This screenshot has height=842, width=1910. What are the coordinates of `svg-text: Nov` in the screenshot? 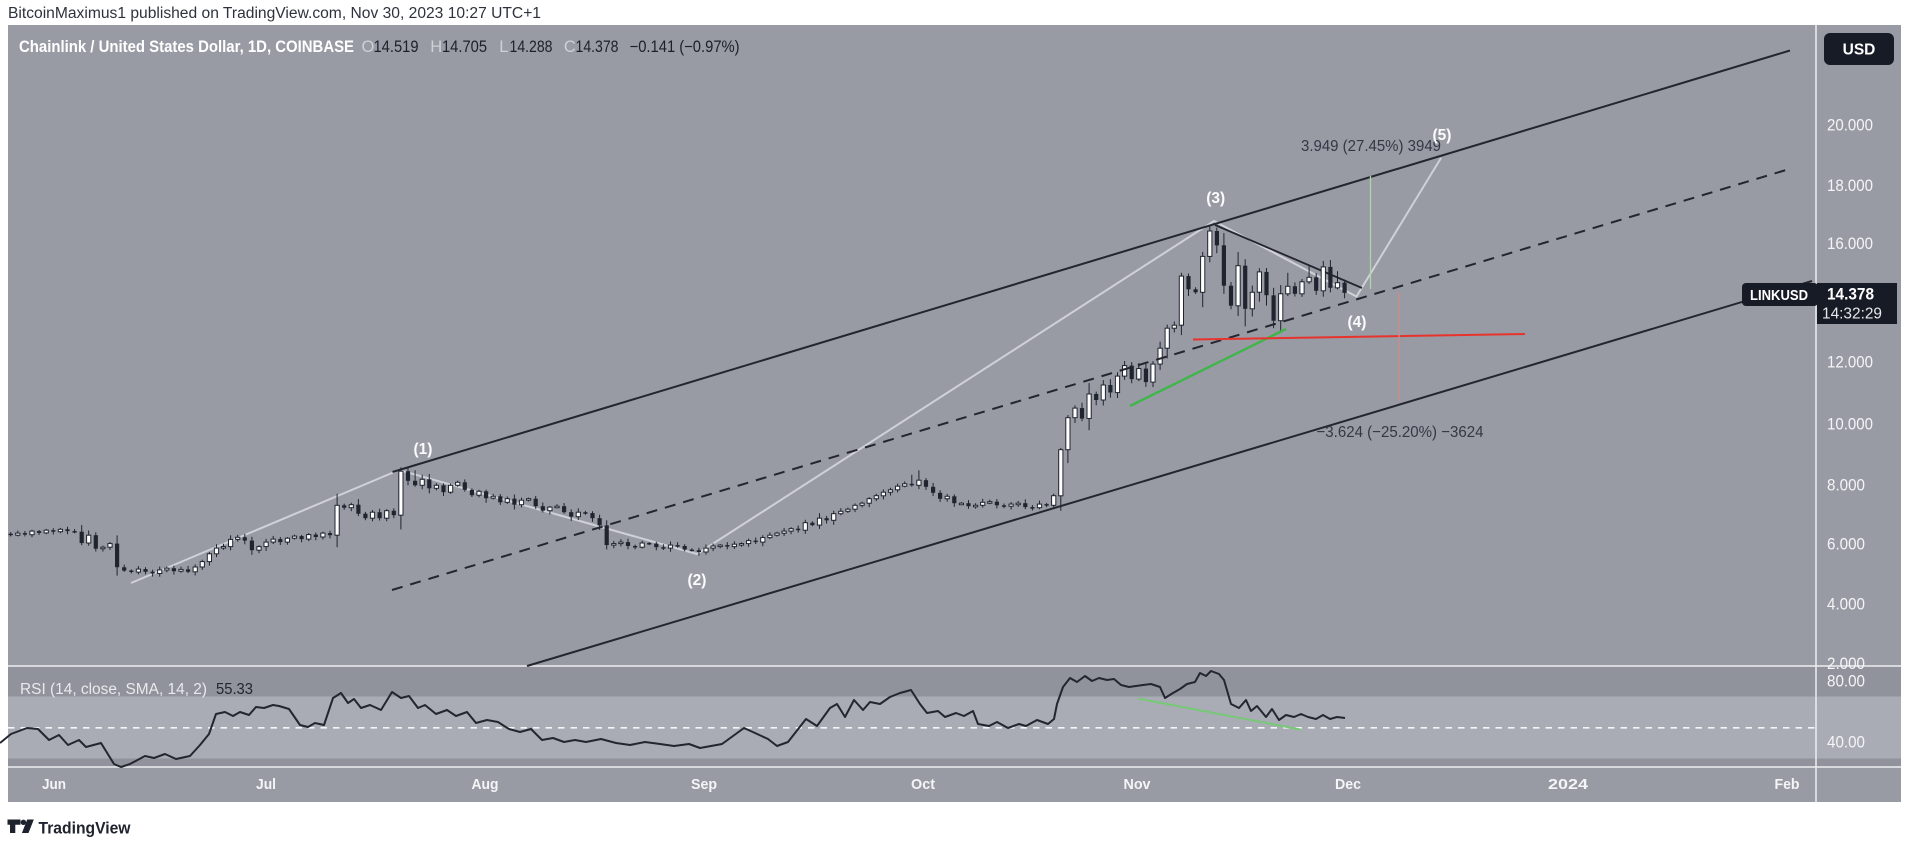 It's located at (1138, 784).